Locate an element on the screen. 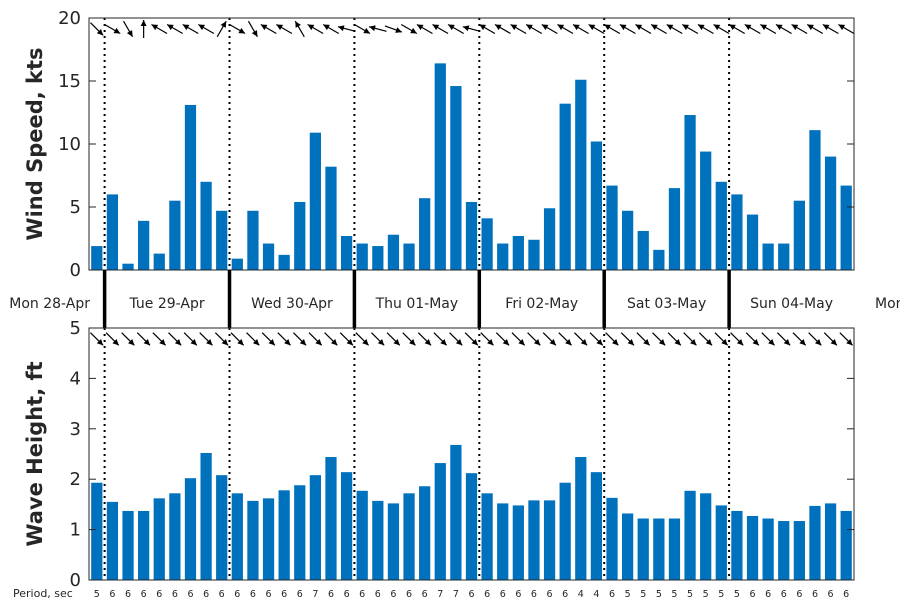 Image resolution: width=900 pixels, height=600 pixels. day-label: Mon 28-Apr is located at coordinates (49, 304).